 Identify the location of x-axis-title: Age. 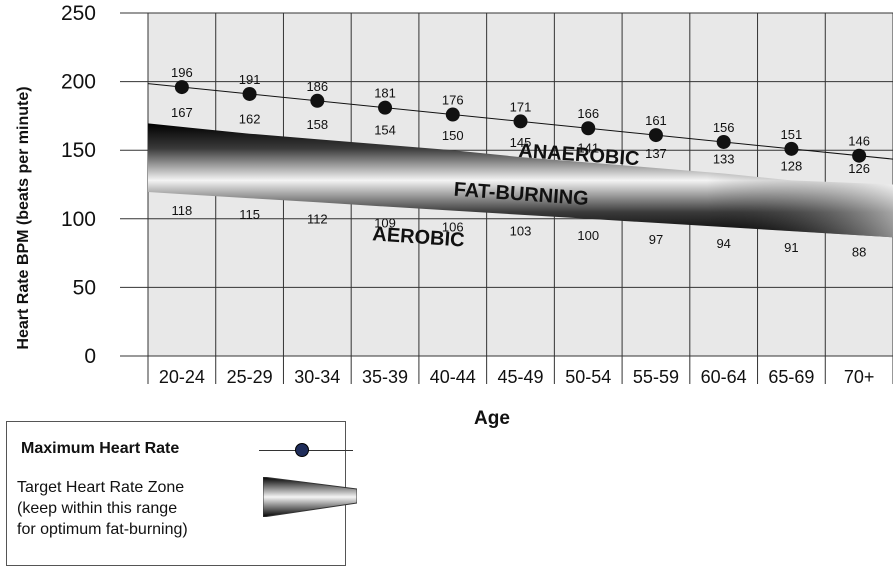
(492, 418).